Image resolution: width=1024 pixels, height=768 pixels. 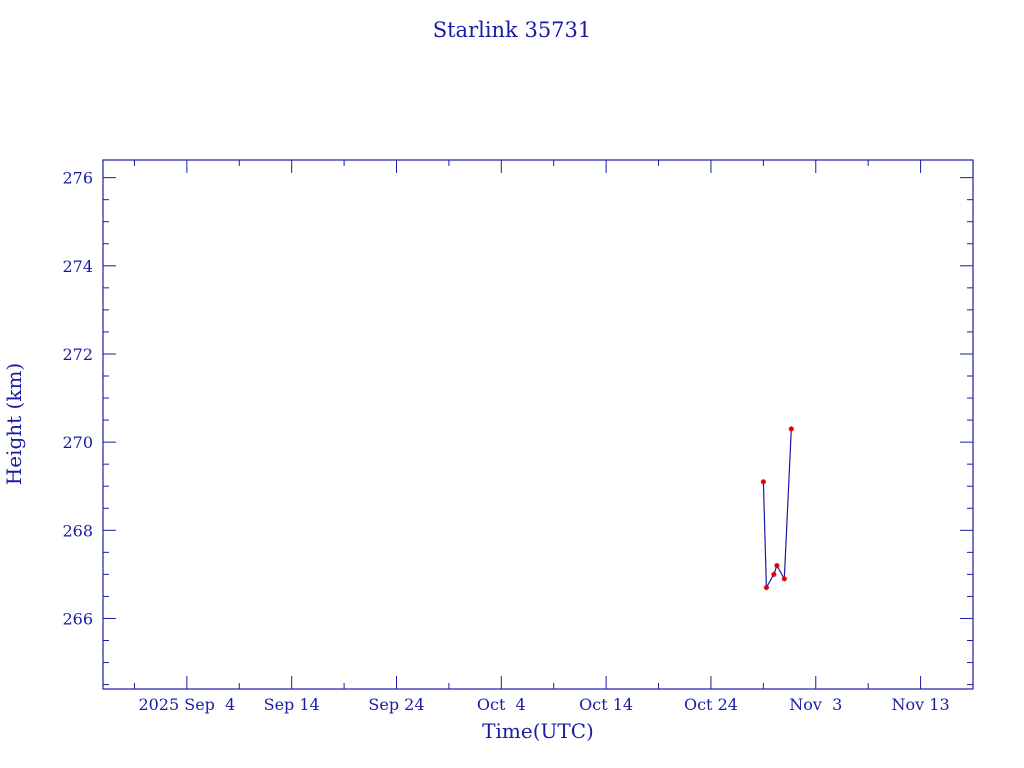 I want to click on y-tick-label: 268, so click(x=77, y=530).